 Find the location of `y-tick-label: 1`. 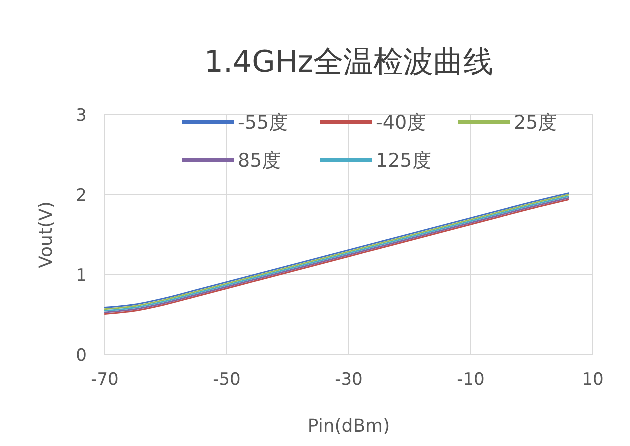

y-tick-label: 1 is located at coordinates (81, 276).